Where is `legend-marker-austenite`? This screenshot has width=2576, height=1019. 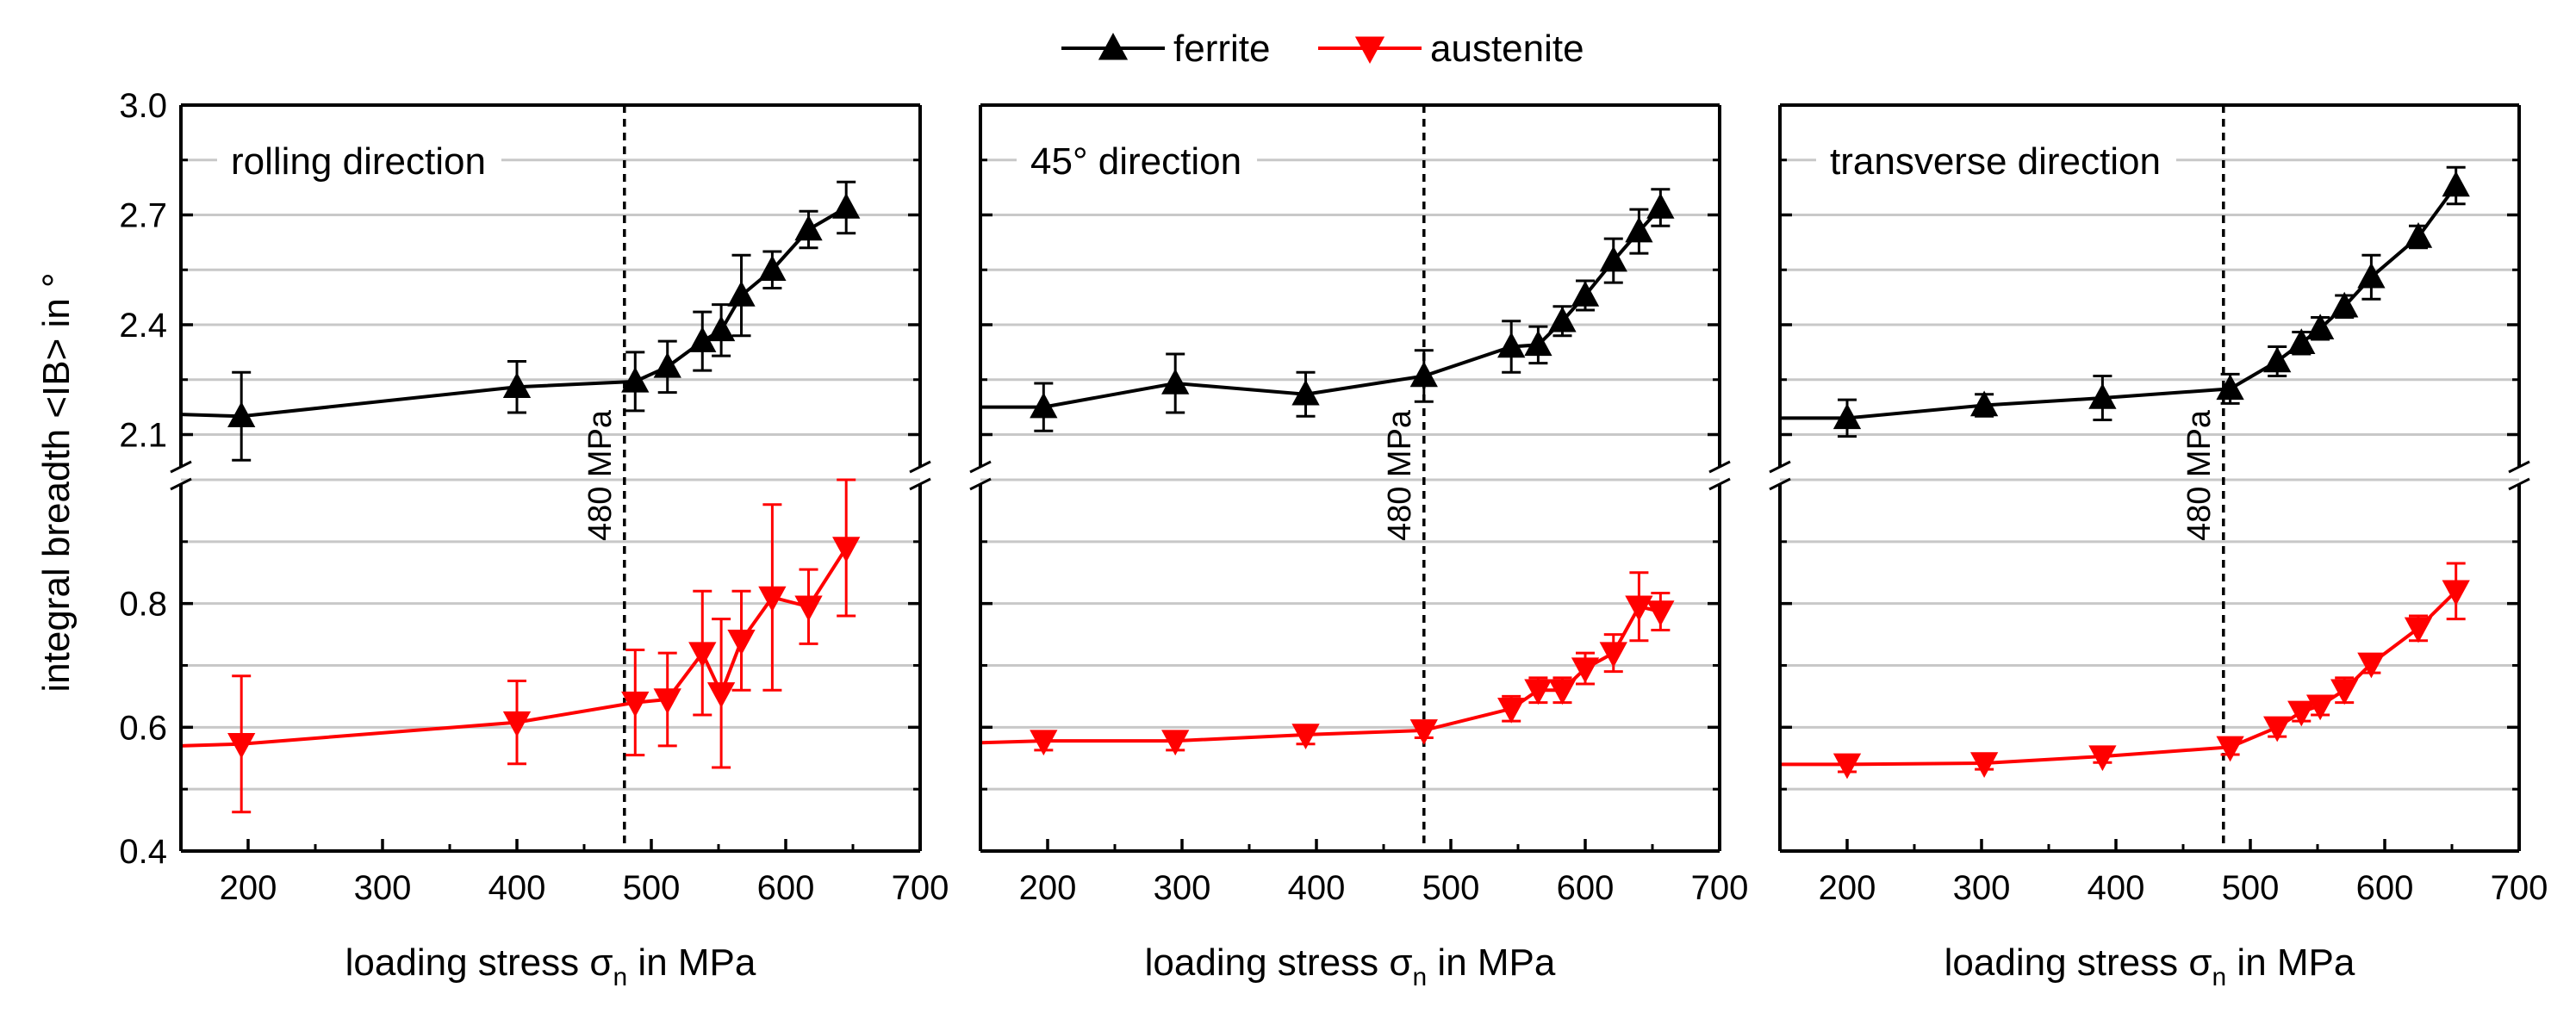 legend-marker-austenite is located at coordinates (1370, 50).